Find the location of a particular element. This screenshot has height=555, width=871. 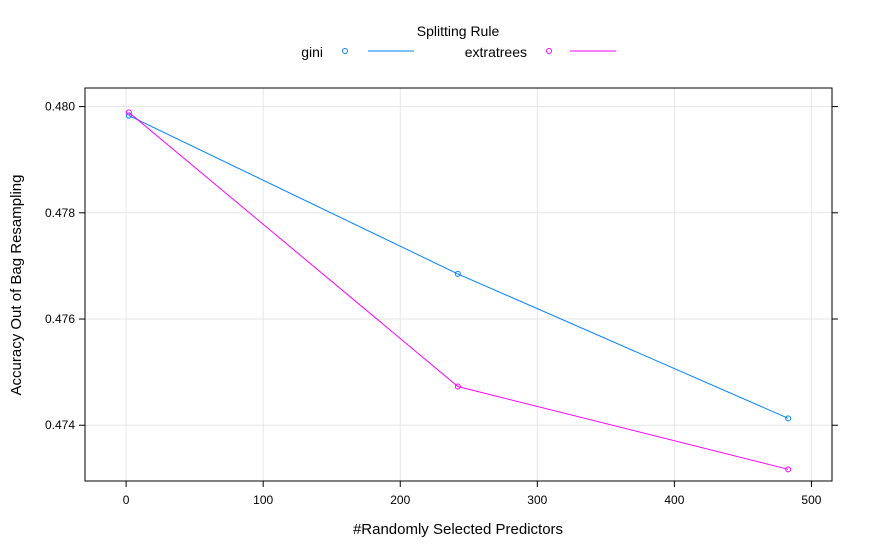

y-axis-label: Accuracy Out of Bag Resampling is located at coordinates (16, 285).